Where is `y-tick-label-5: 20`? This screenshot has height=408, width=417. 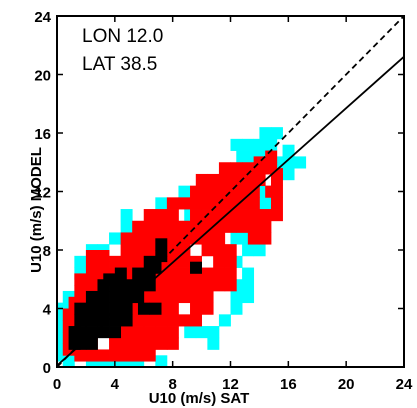 y-tick-label-5: 20 is located at coordinates (42, 76).